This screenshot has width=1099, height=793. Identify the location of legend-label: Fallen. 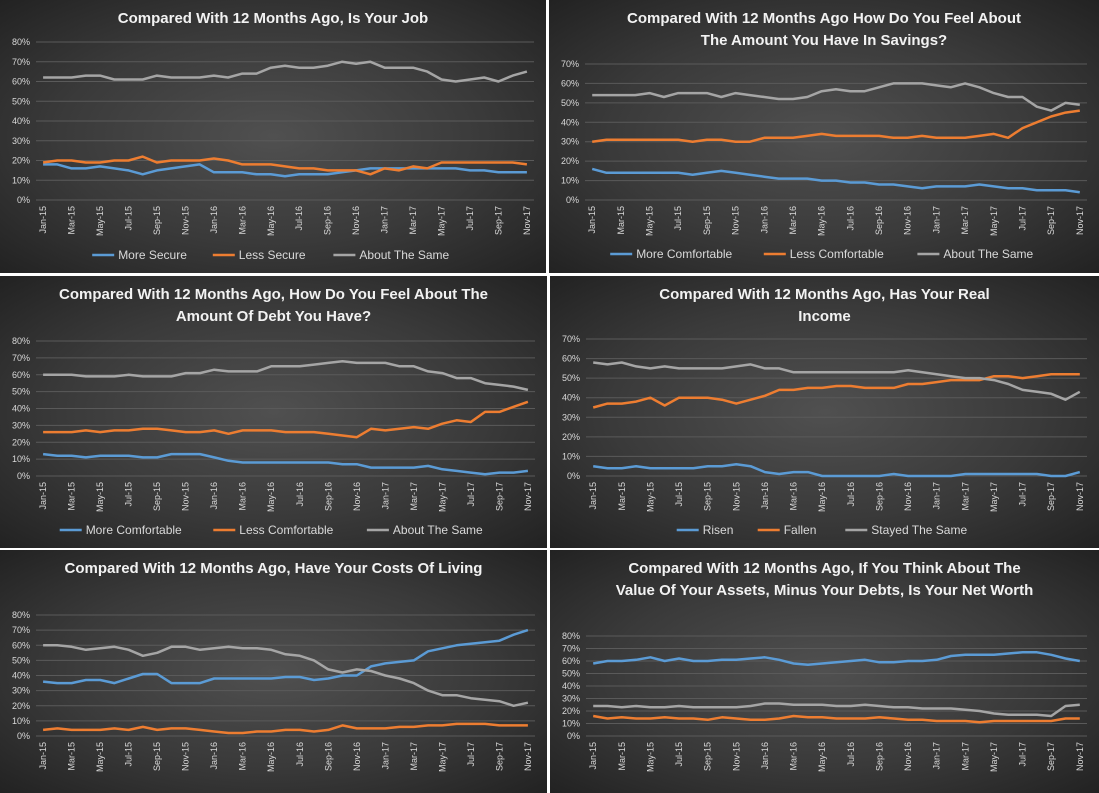
(800, 530).